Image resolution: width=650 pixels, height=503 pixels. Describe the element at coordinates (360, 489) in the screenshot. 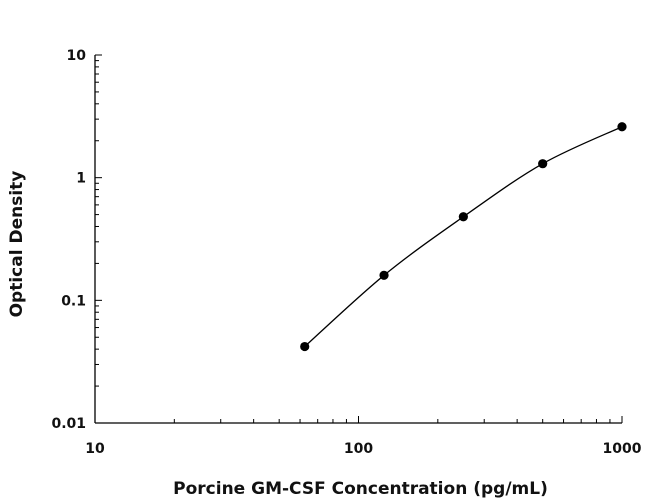

I see `x-axis-title: Porcine GM-CSF Concentration (pg/mL)` at that location.